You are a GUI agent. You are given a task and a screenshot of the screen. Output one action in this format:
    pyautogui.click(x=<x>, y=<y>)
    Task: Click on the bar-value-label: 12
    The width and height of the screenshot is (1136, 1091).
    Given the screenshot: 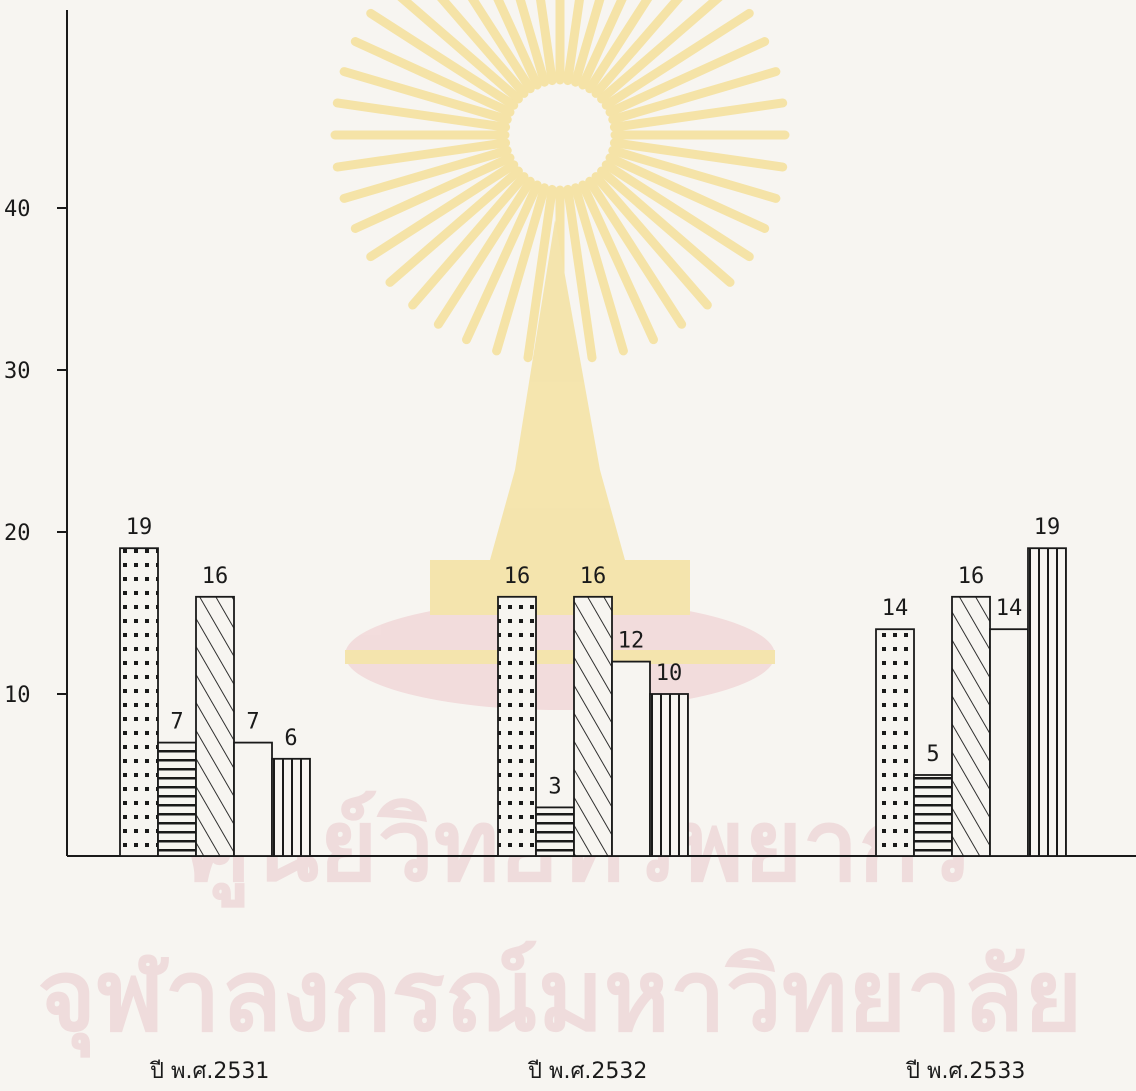 What is the action you would take?
    pyautogui.click(x=631, y=641)
    